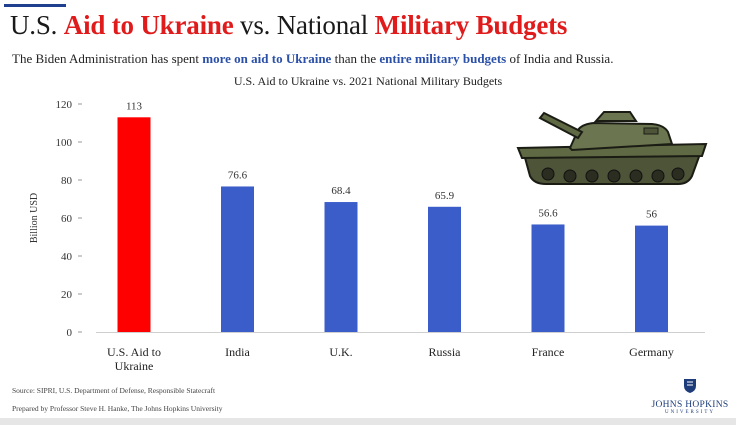 The image size is (736, 425). I want to click on bar-value-label: 56.6, so click(548, 213).